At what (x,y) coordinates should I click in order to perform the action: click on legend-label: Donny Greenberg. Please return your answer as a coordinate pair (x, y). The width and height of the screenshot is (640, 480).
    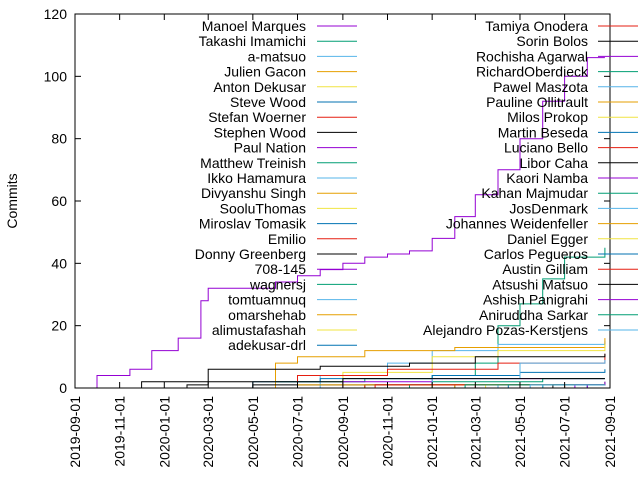
    Looking at the image, I should click on (250, 254).